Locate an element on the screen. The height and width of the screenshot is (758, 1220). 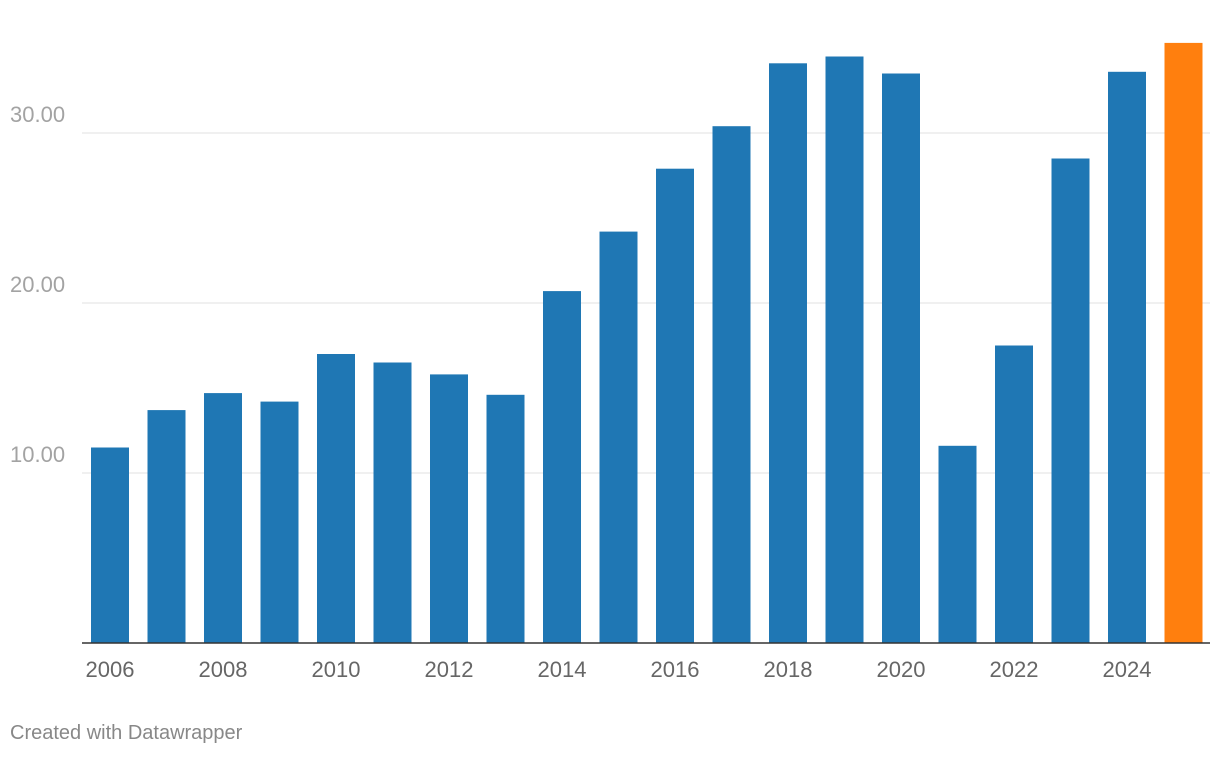
x-tick-label: 2024 is located at coordinates (1127, 669).